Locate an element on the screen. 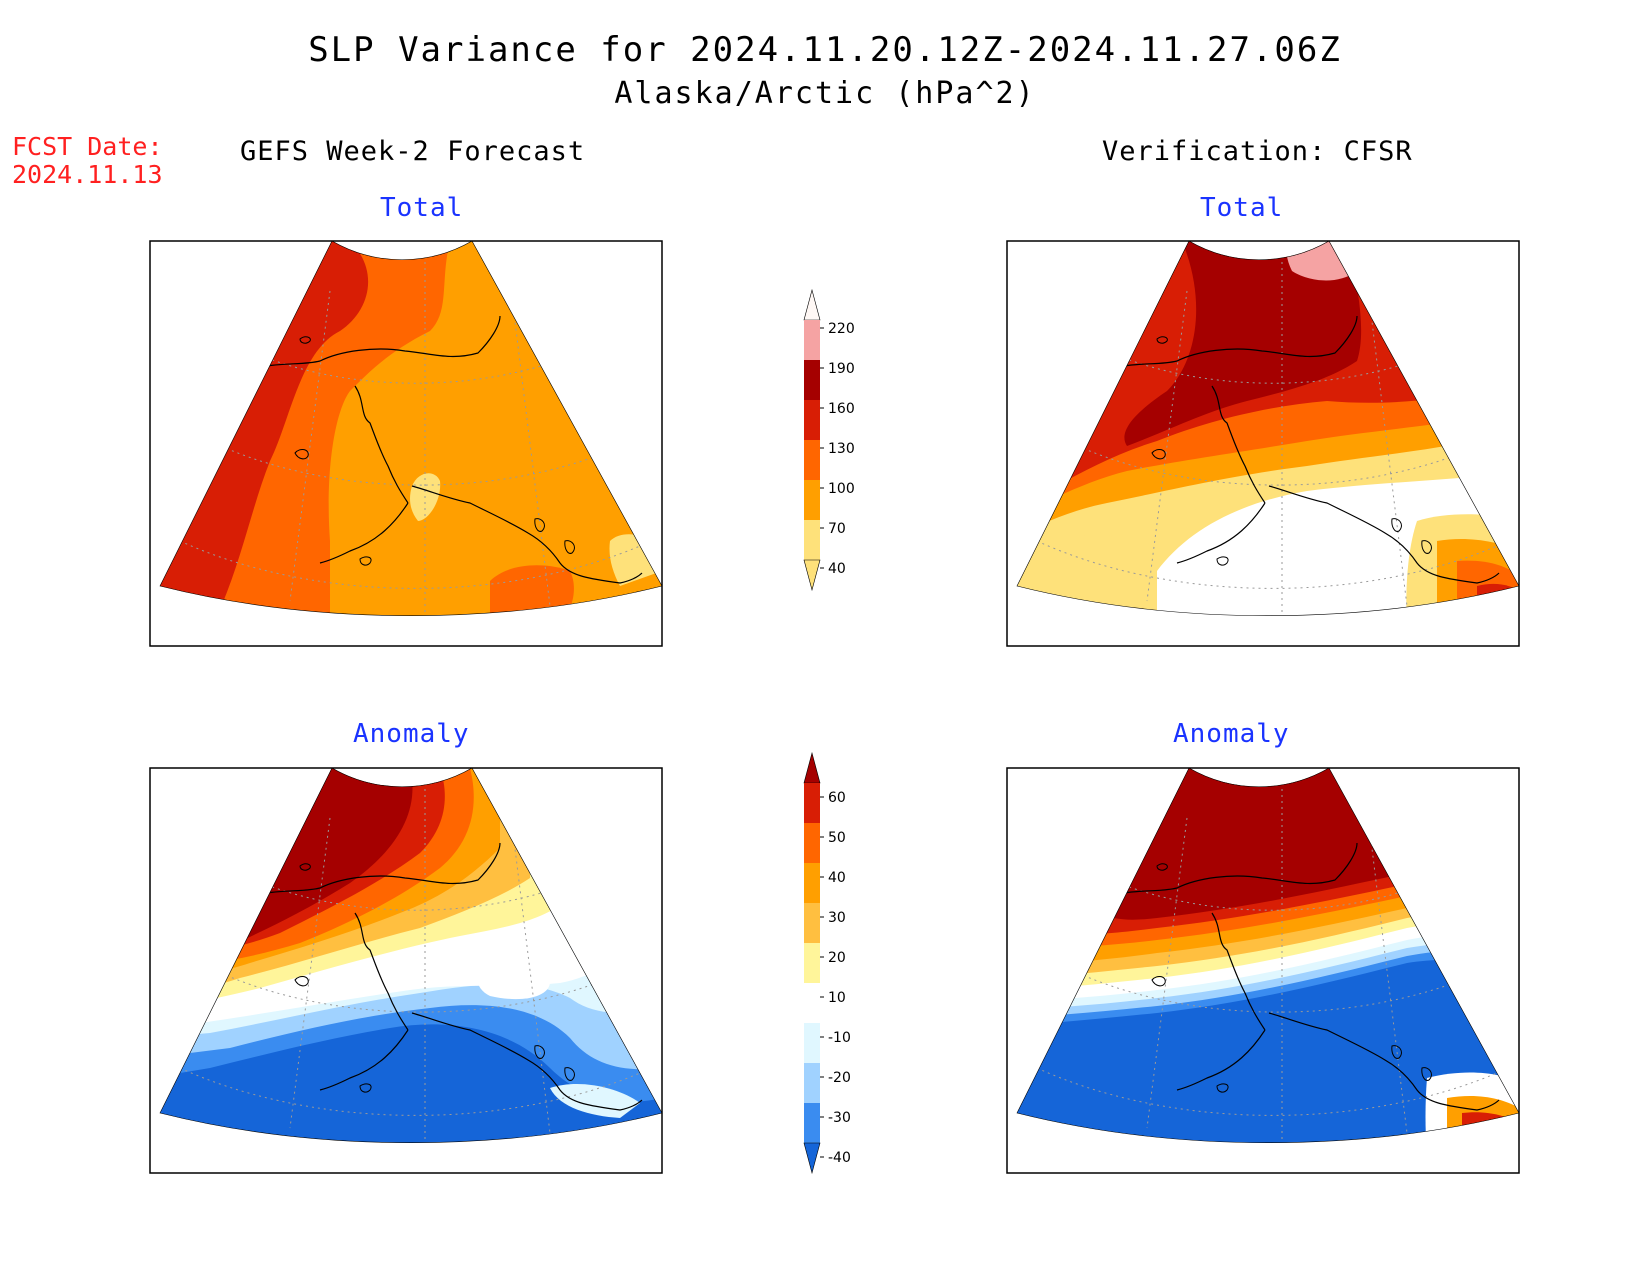  forecast-date-value: 2024.11.13 is located at coordinates (87, 174).